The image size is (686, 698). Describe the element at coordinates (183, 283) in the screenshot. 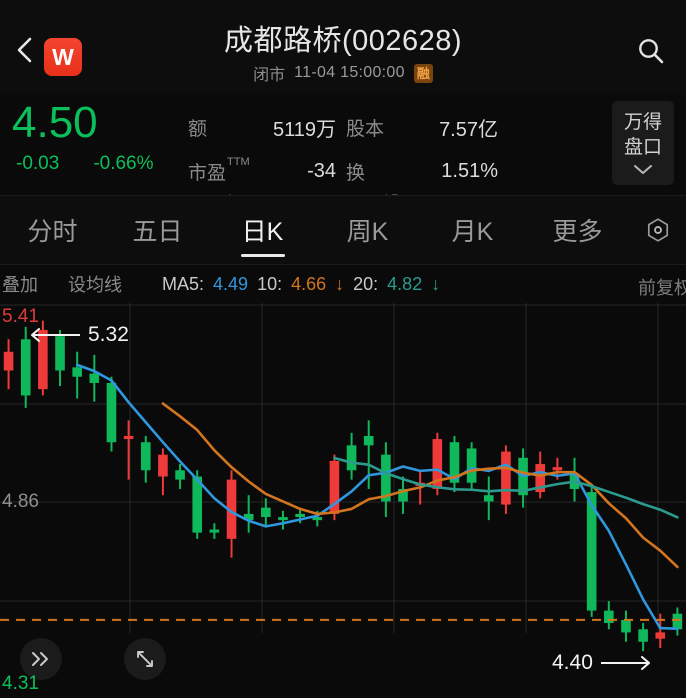

I see `ma5-label: MA5:` at that location.